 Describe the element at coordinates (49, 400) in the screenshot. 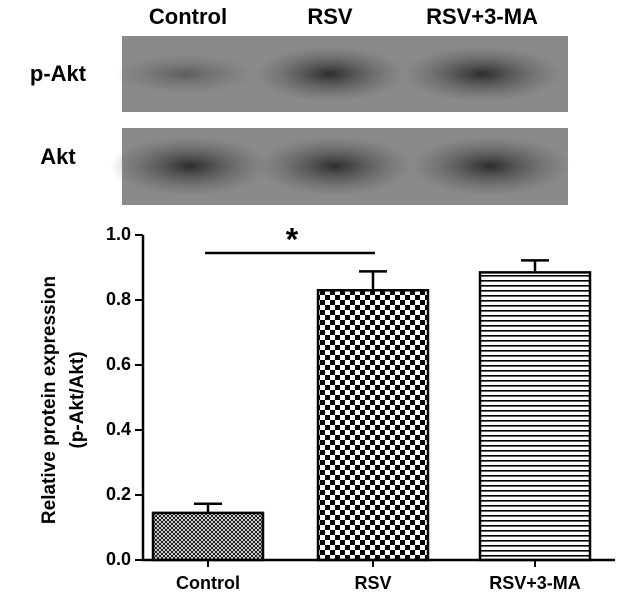

I see `y-axis-label: Relative protein expression` at that location.